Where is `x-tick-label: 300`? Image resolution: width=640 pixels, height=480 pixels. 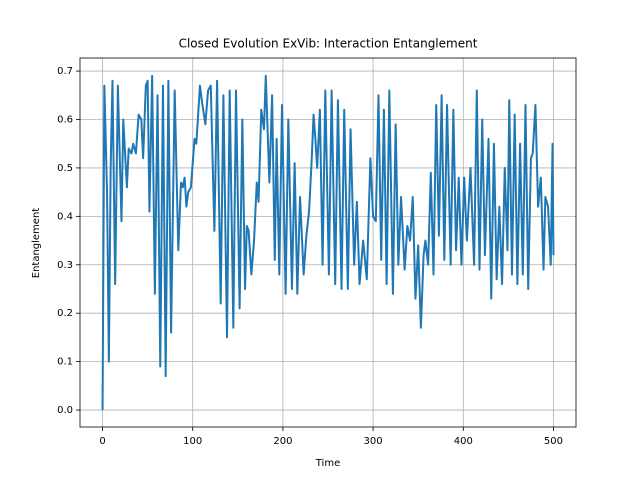 x-tick-label: 300 is located at coordinates (373, 441).